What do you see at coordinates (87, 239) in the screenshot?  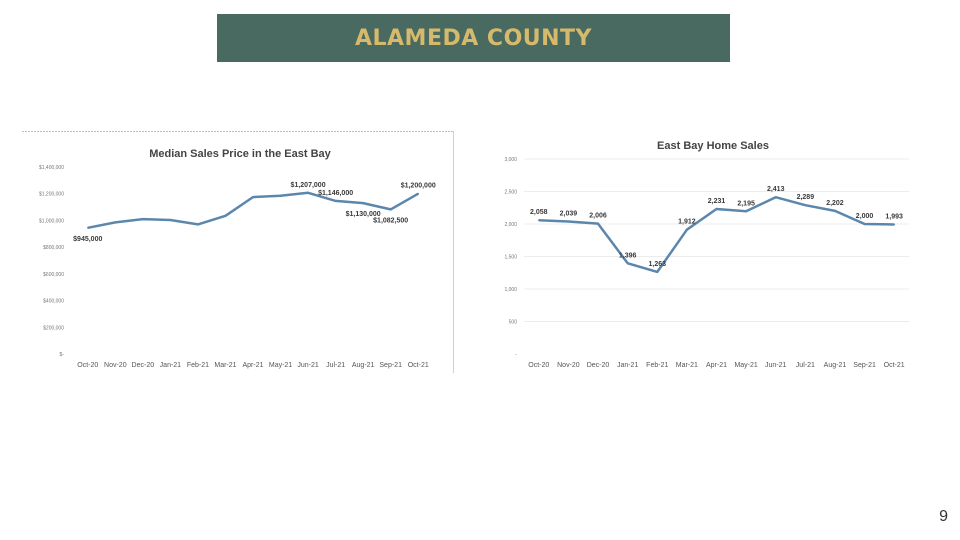 I see `data-label: $945,000` at bounding box center [87, 239].